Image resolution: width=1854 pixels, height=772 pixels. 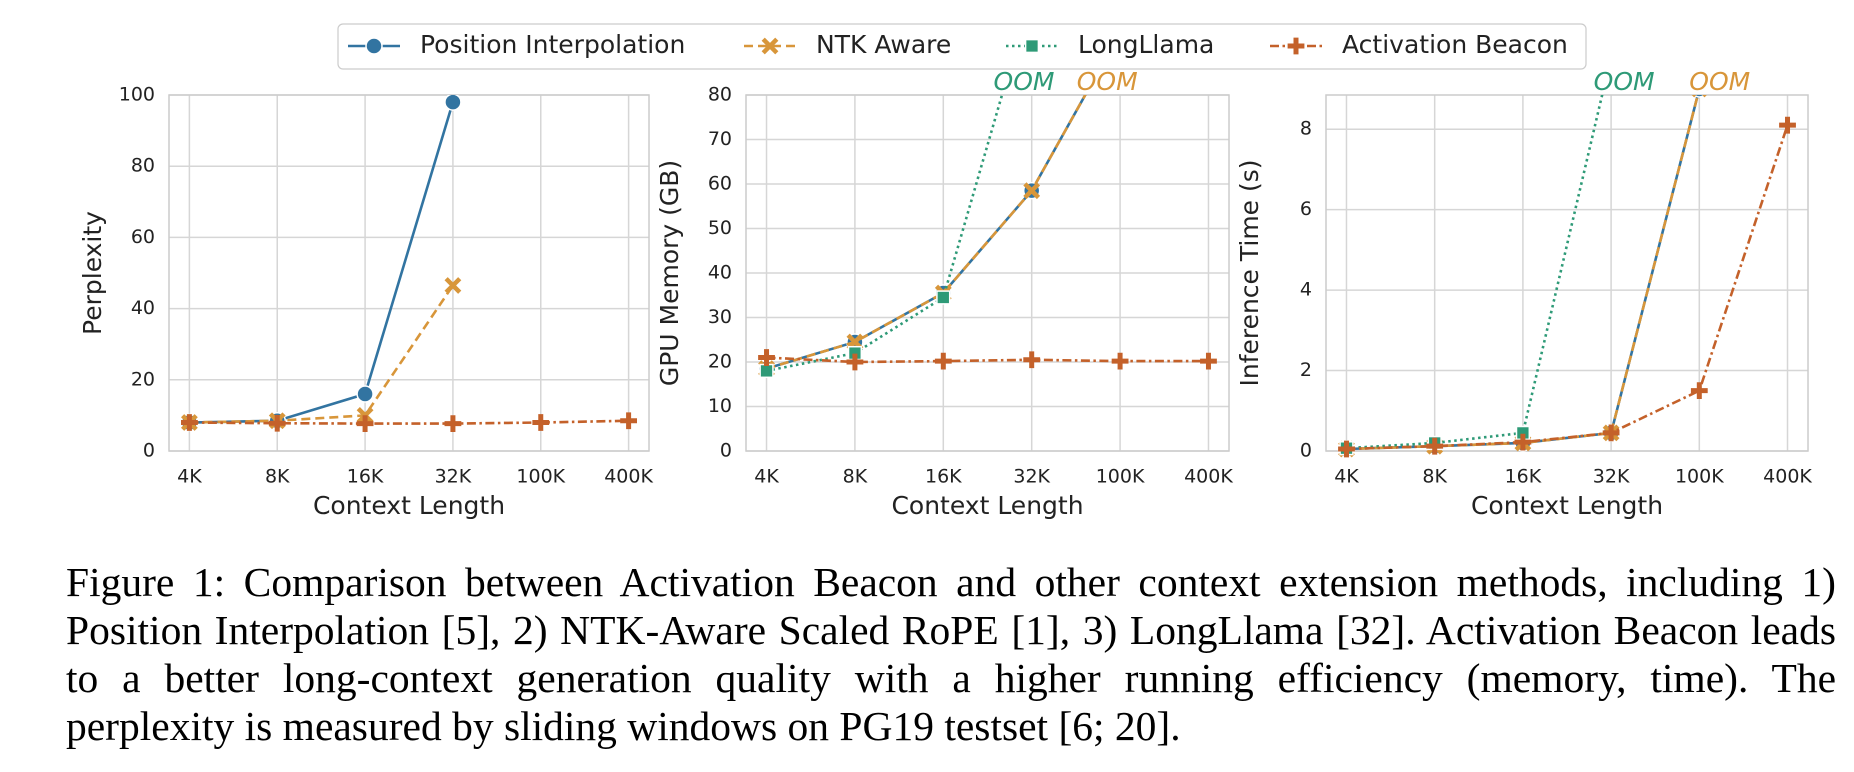 What do you see at coordinates (137, 95) in the screenshot?
I see `y-tick-label: 100` at bounding box center [137, 95].